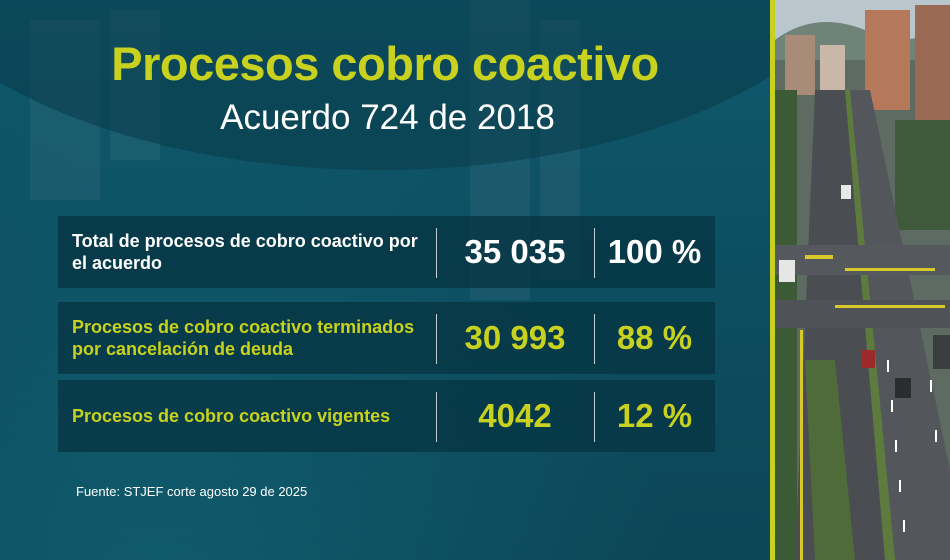  I want to click on row-count: 35 035, so click(515, 251).